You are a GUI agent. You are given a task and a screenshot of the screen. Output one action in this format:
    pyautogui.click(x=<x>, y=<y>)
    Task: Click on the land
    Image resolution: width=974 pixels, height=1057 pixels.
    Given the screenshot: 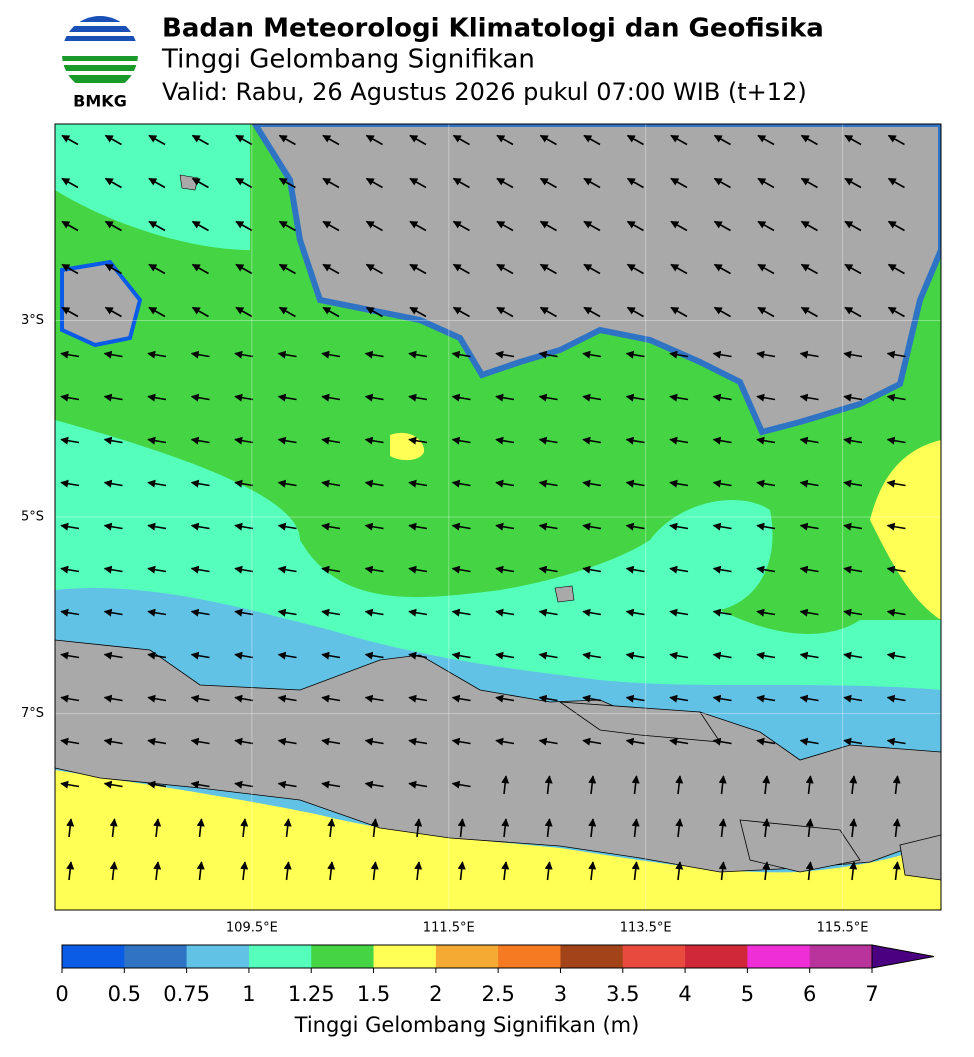 What is the action you would take?
    pyautogui.click(x=639, y=722)
    